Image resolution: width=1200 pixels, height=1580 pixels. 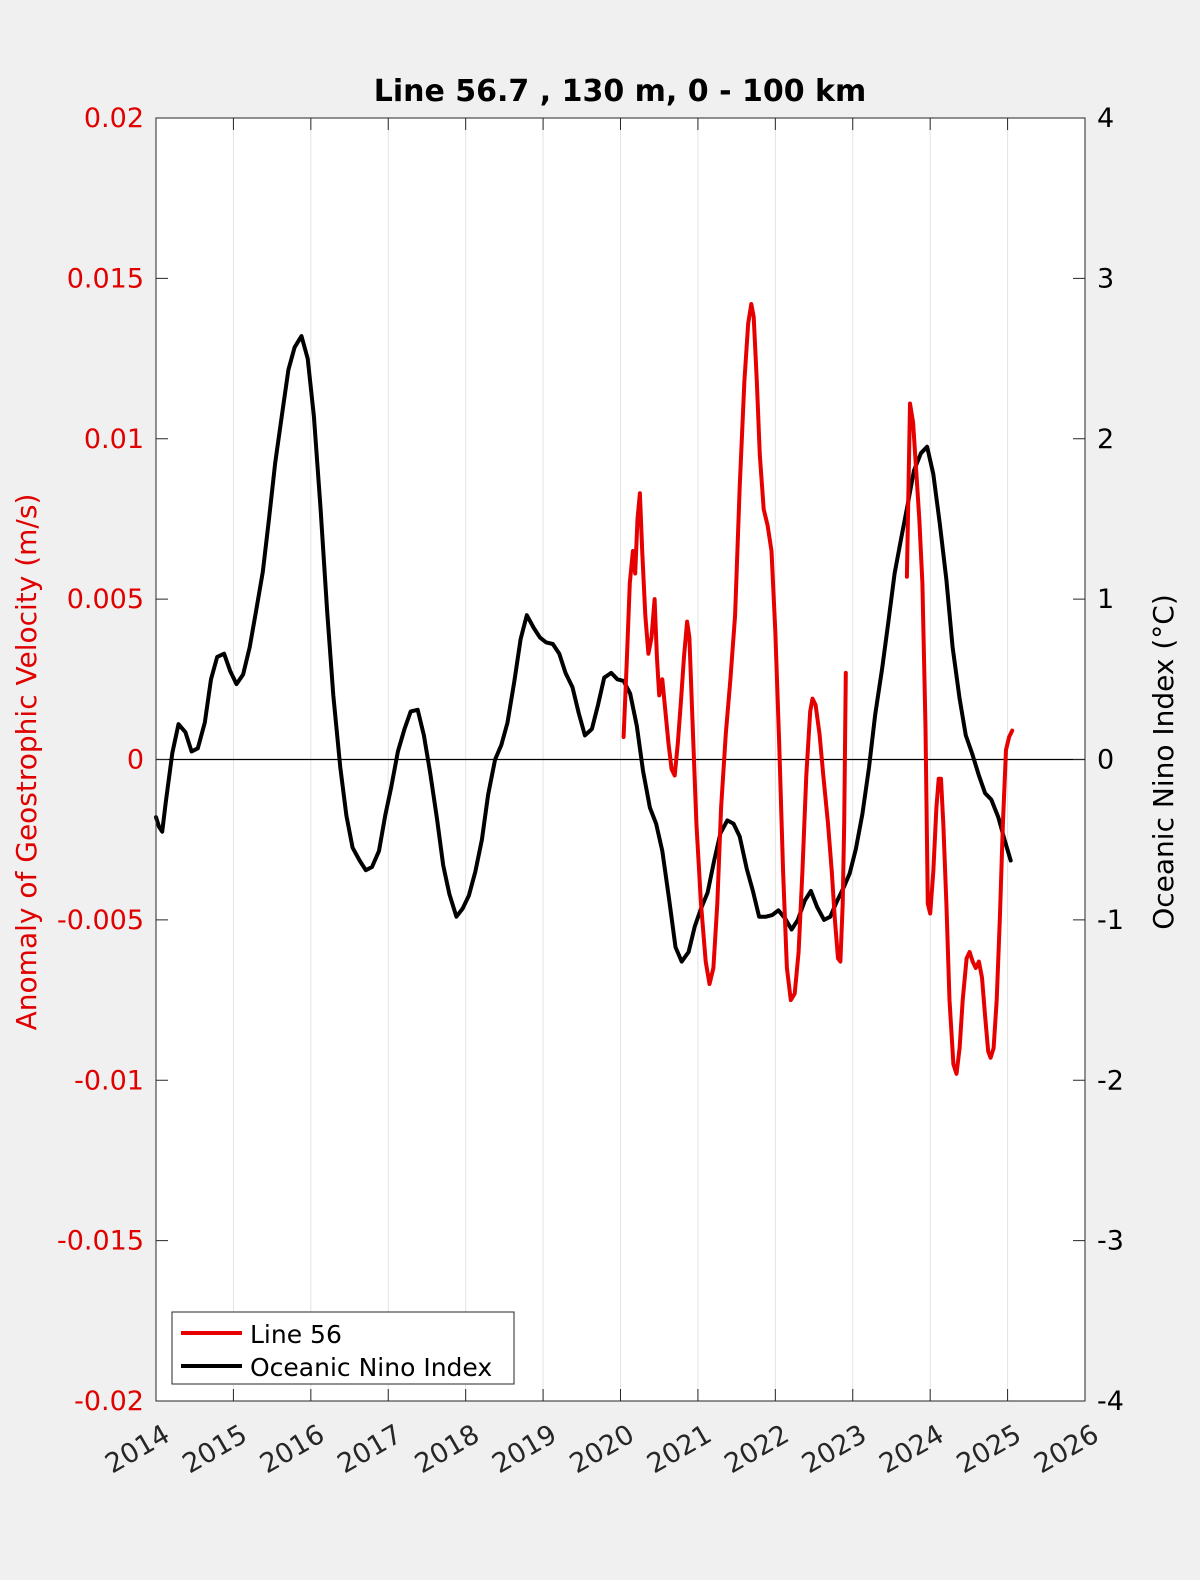 What do you see at coordinates (135, 760) in the screenshot?
I see `y-left-tick-label: 0` at bounding box center [135, 760].